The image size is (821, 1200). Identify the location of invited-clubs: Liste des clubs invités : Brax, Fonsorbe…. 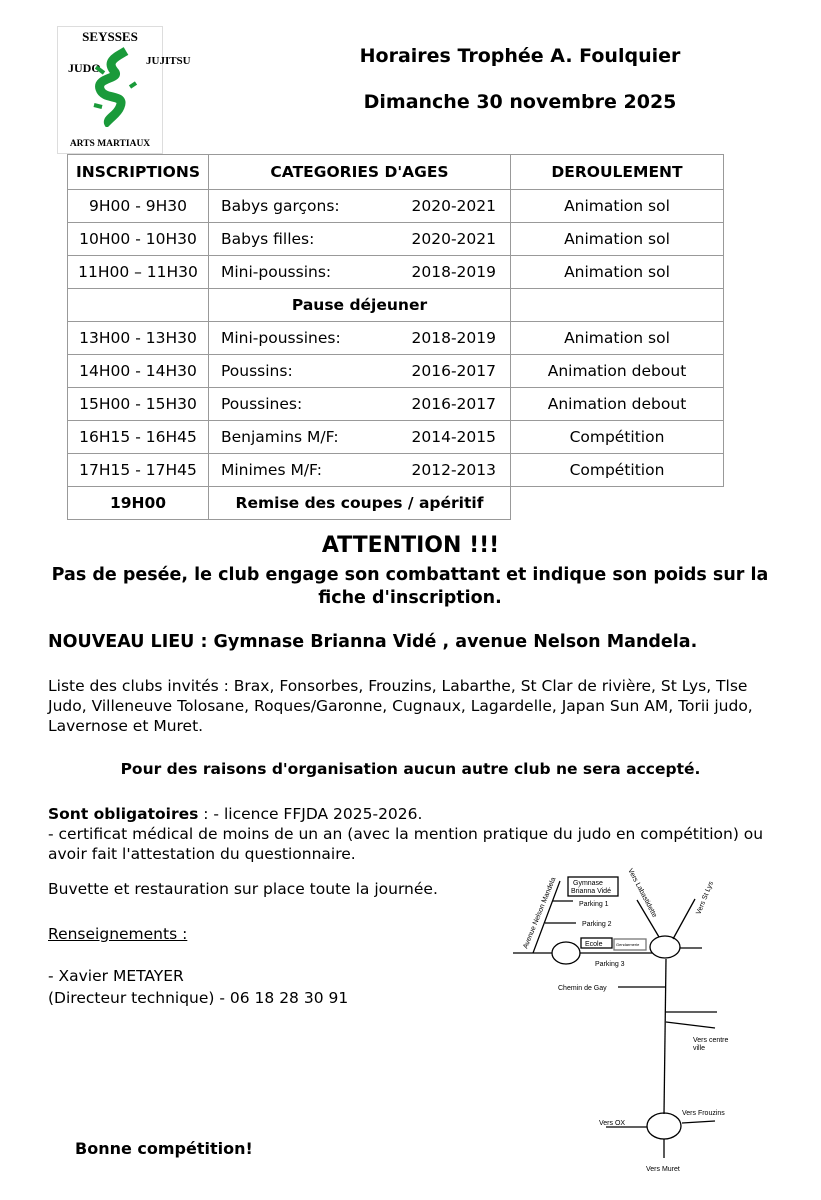
(400, 706).